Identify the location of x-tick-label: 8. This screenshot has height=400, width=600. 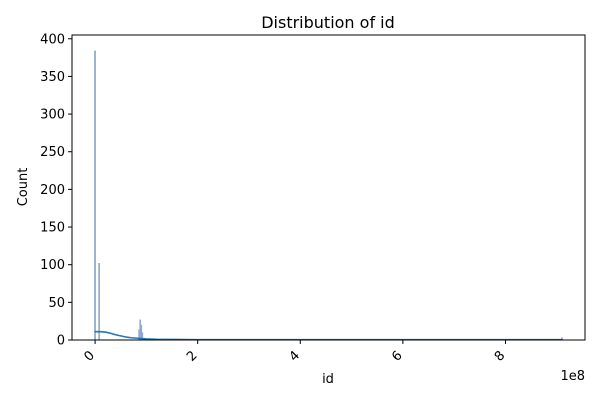
(500, 356).